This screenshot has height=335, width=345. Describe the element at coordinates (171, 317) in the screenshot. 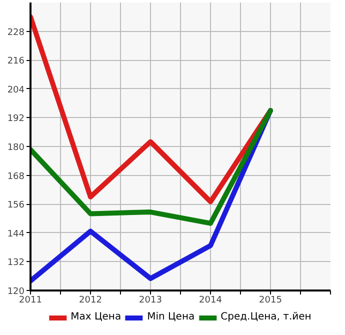

I see `legend-label: Min Цена` at that location.